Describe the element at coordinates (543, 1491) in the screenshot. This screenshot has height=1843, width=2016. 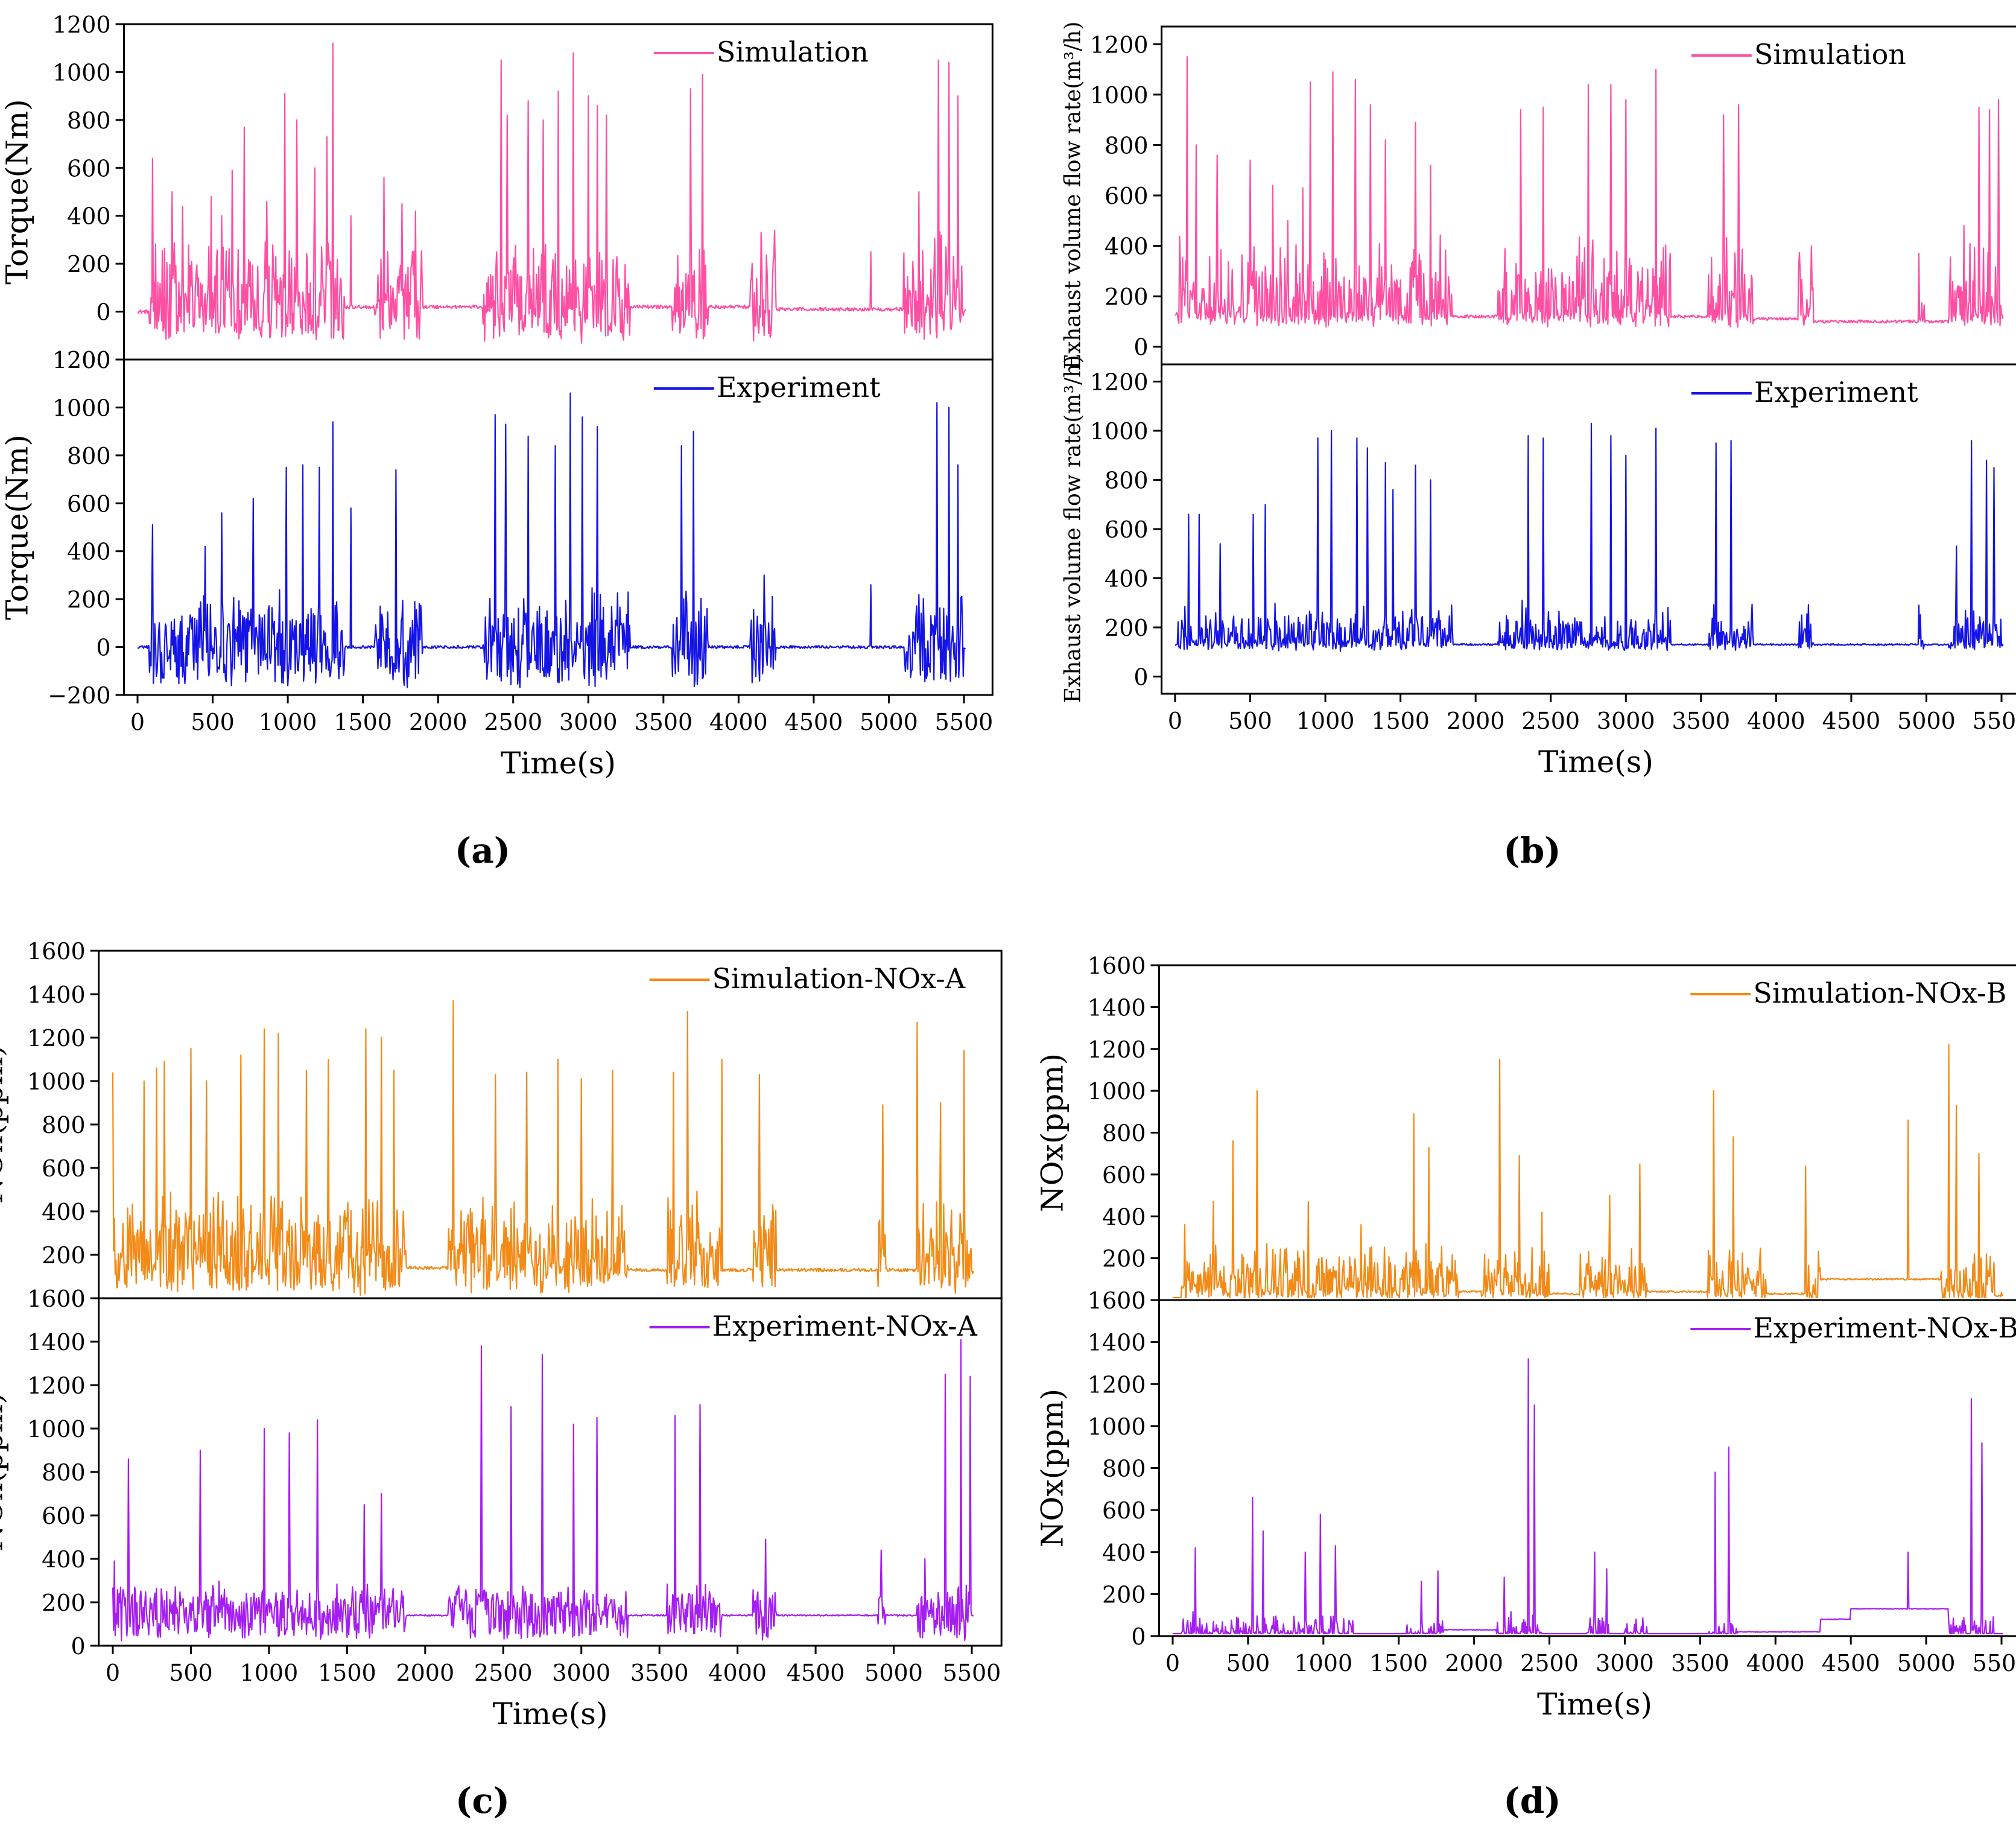
I see `data-line-experiment-nox-a` at that location.